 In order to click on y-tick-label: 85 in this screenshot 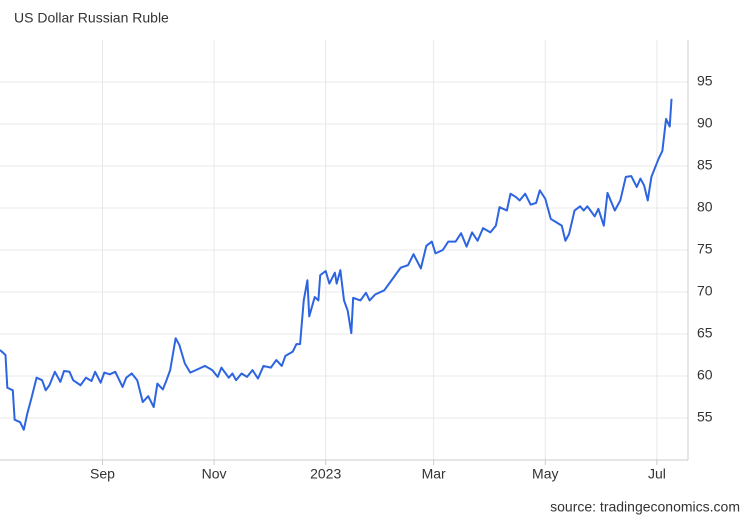, I will do `click(705, 165)`.